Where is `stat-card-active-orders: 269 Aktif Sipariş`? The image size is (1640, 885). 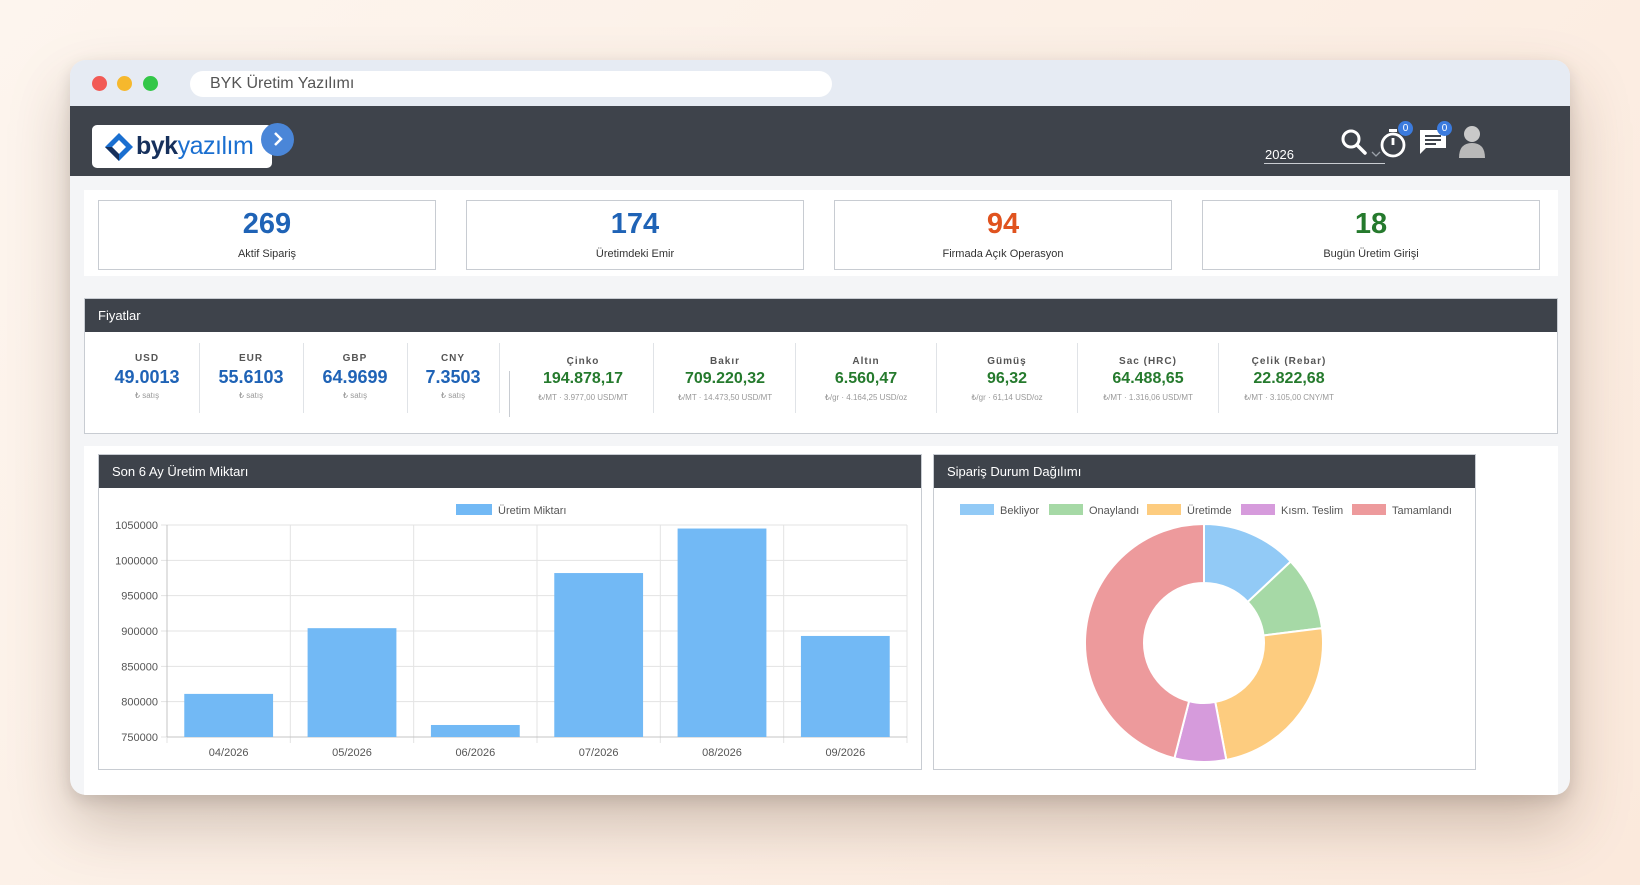
stat-card-active-orders: 269 Aktif Sipariş is located at coordinates (267, 235).